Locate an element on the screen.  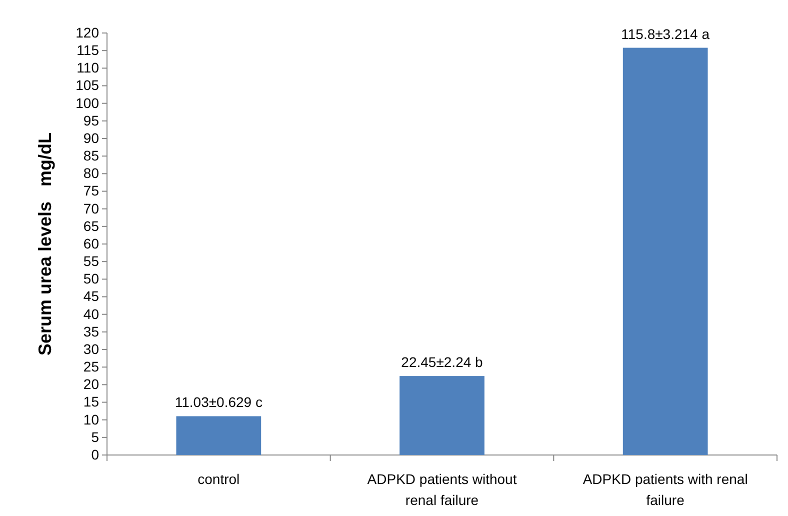
y-tick-label: 100 is located at coordinates (88, 102).